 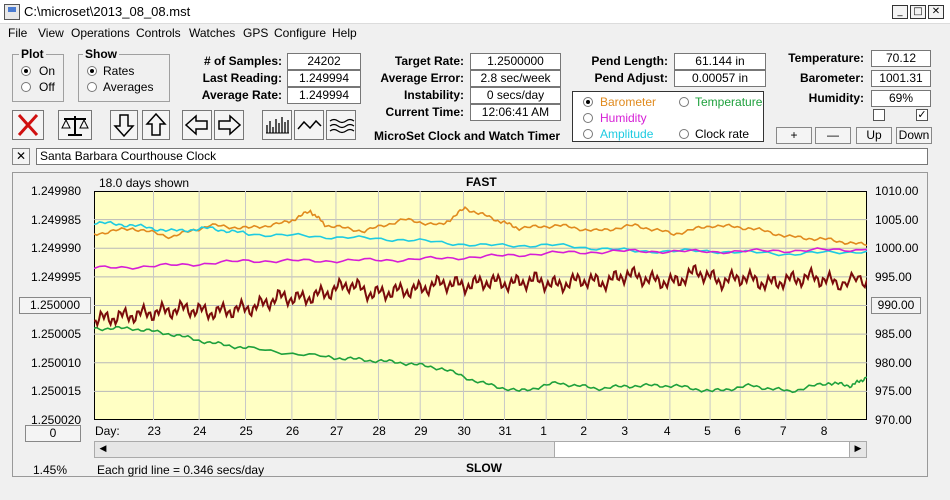 What do you see at coordinates (584, 431) in the screenshot?
I see `day-label: 2` at bounding box center [584, 431].